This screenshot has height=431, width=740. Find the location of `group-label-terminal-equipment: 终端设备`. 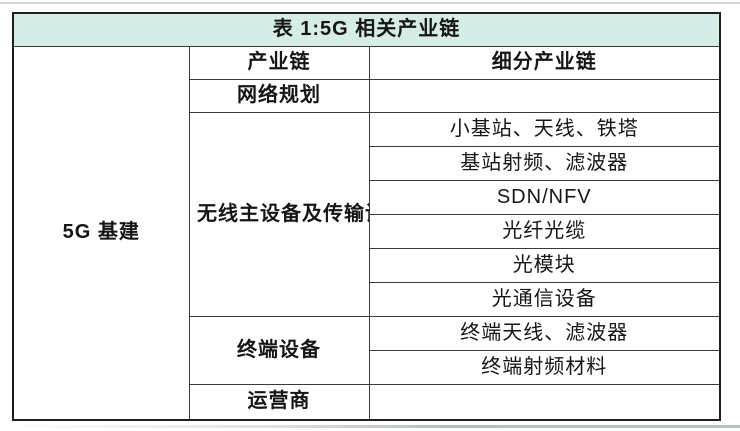

group-label-terminal-equipment: 终端设备 is located at coordinates (279, 350).